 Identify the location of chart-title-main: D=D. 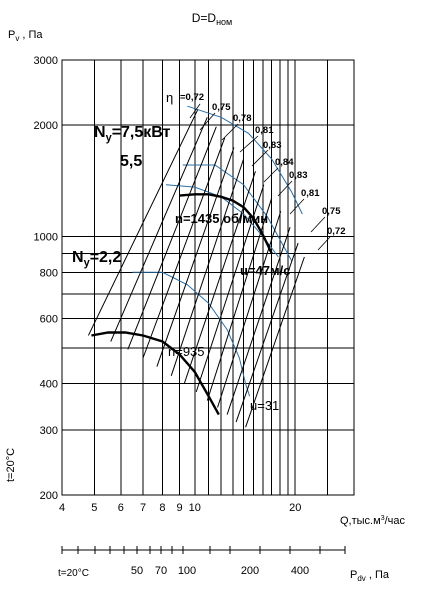
(204, 18).